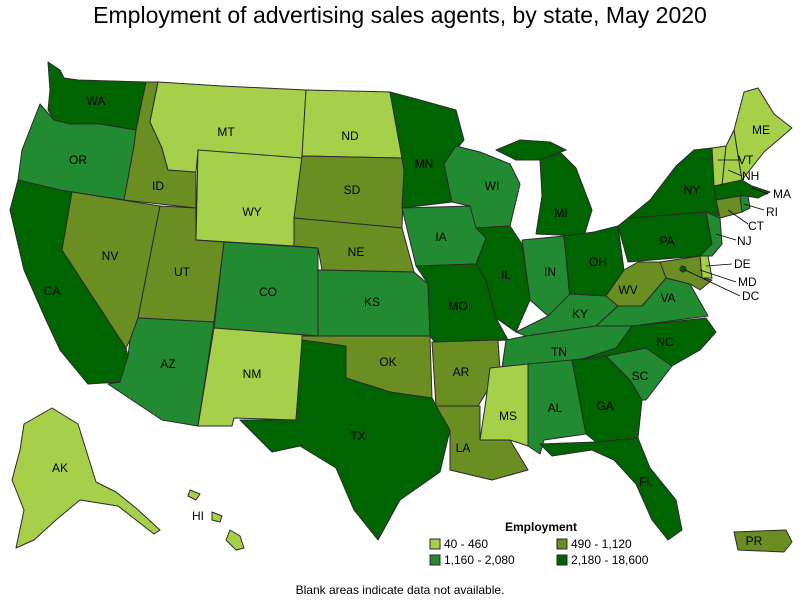  I want to click on legend-label-c2: 490 - 1,120, so click(601, 544).